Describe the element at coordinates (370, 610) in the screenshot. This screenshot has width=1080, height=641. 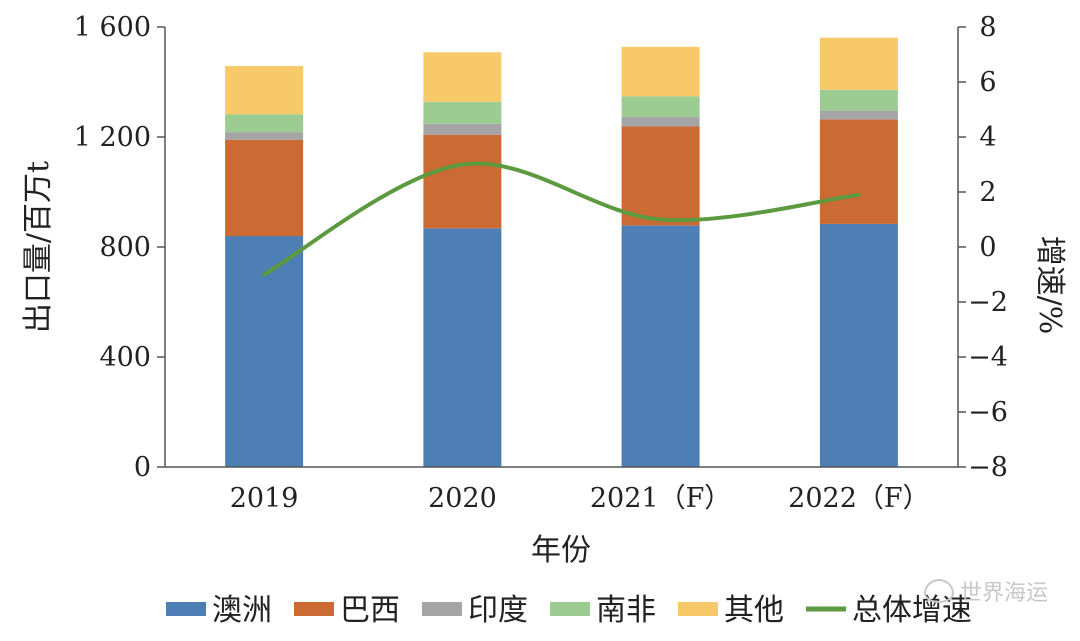
I see `legend-label: 巴西` at that location.